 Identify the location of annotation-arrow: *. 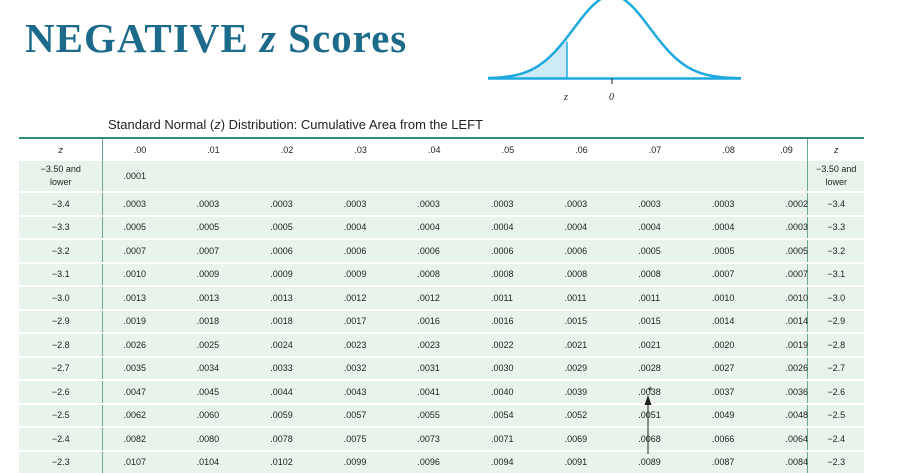
(649, 419).